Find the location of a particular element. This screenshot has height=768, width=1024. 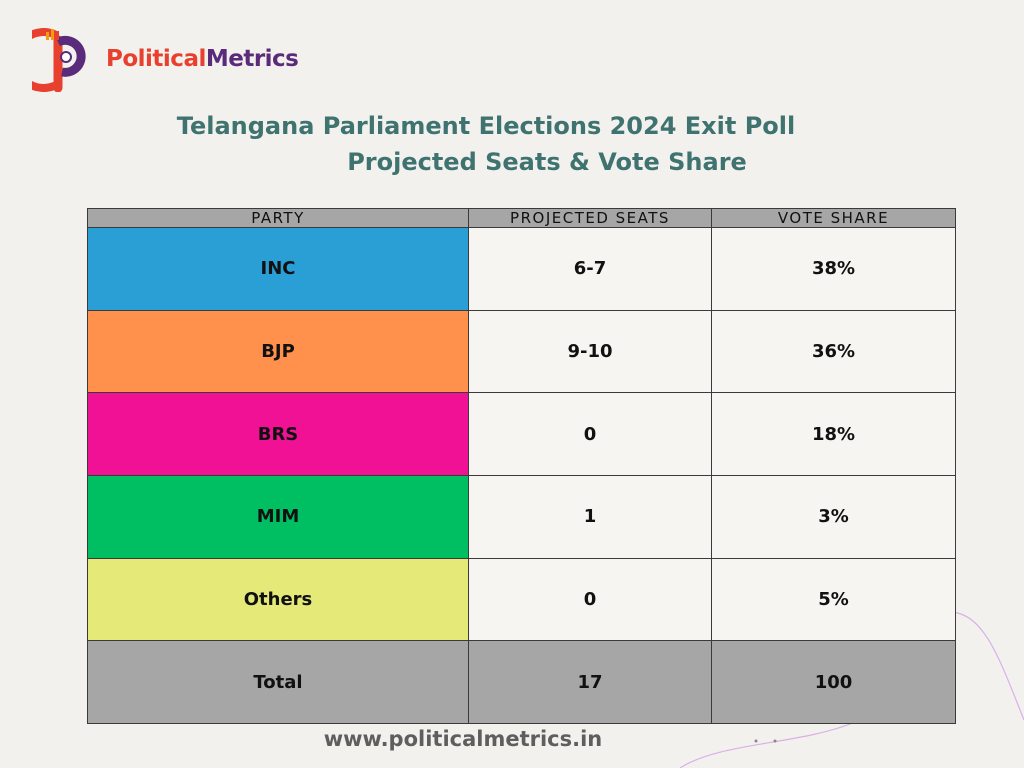

logo-p-icon is located at coordinates (59, 60).